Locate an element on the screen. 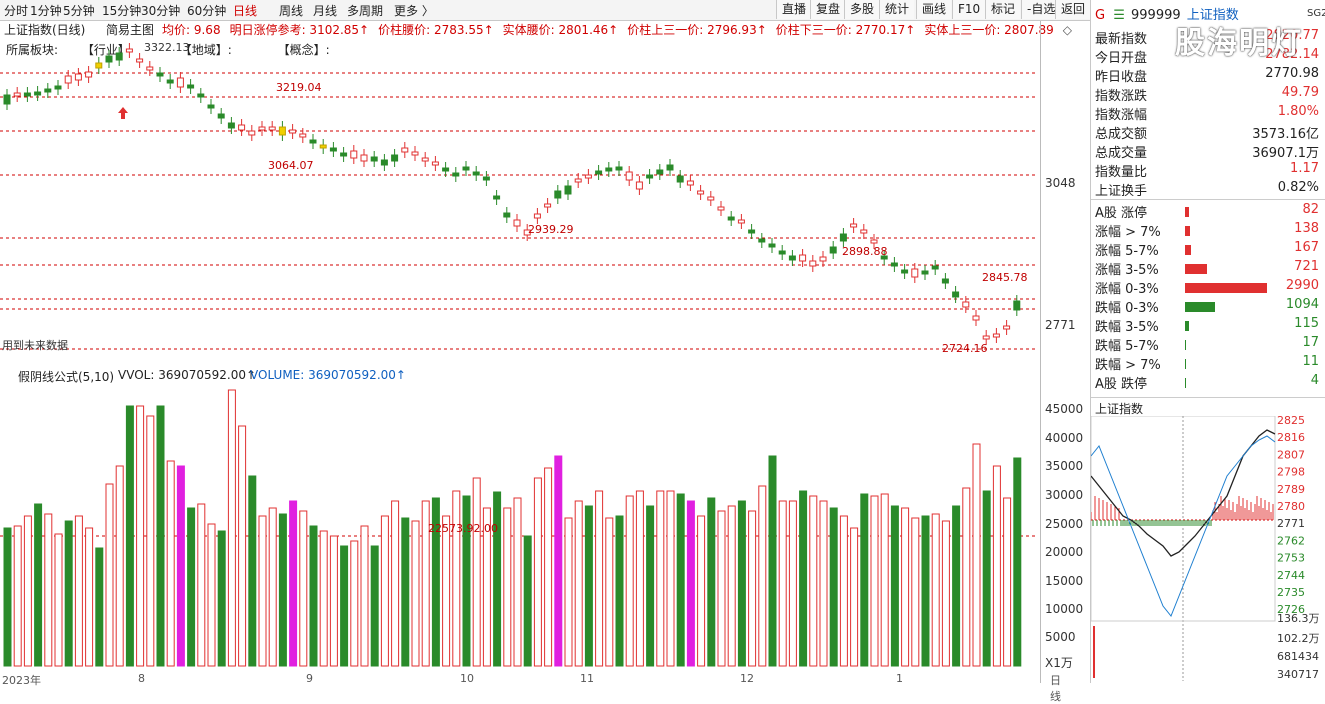  toolbar-button-3: 统计 is located at coordinates (897, 9).